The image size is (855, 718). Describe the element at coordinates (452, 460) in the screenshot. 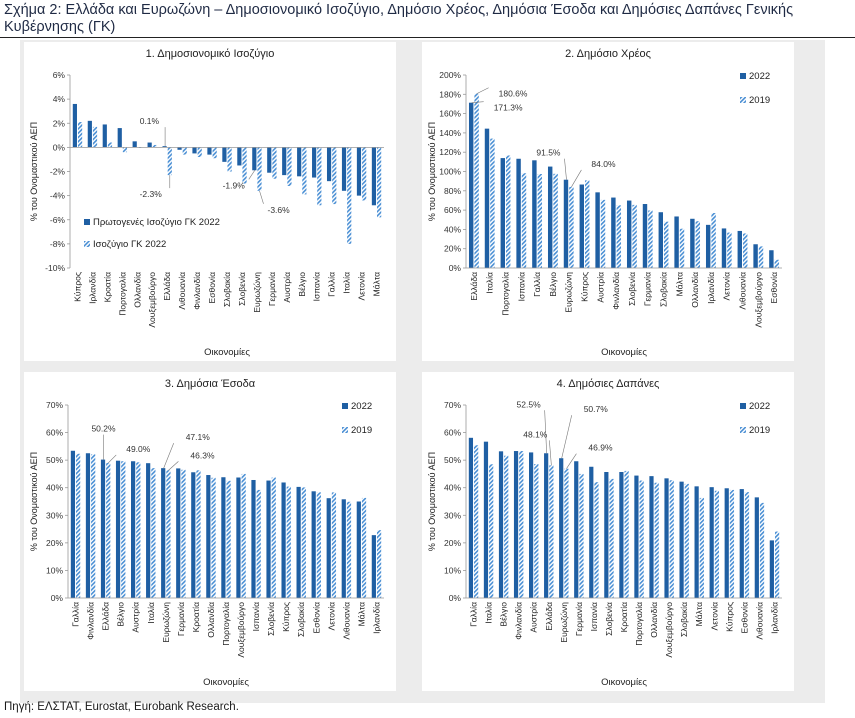

I see `y-tick-label: 50%` at that location.